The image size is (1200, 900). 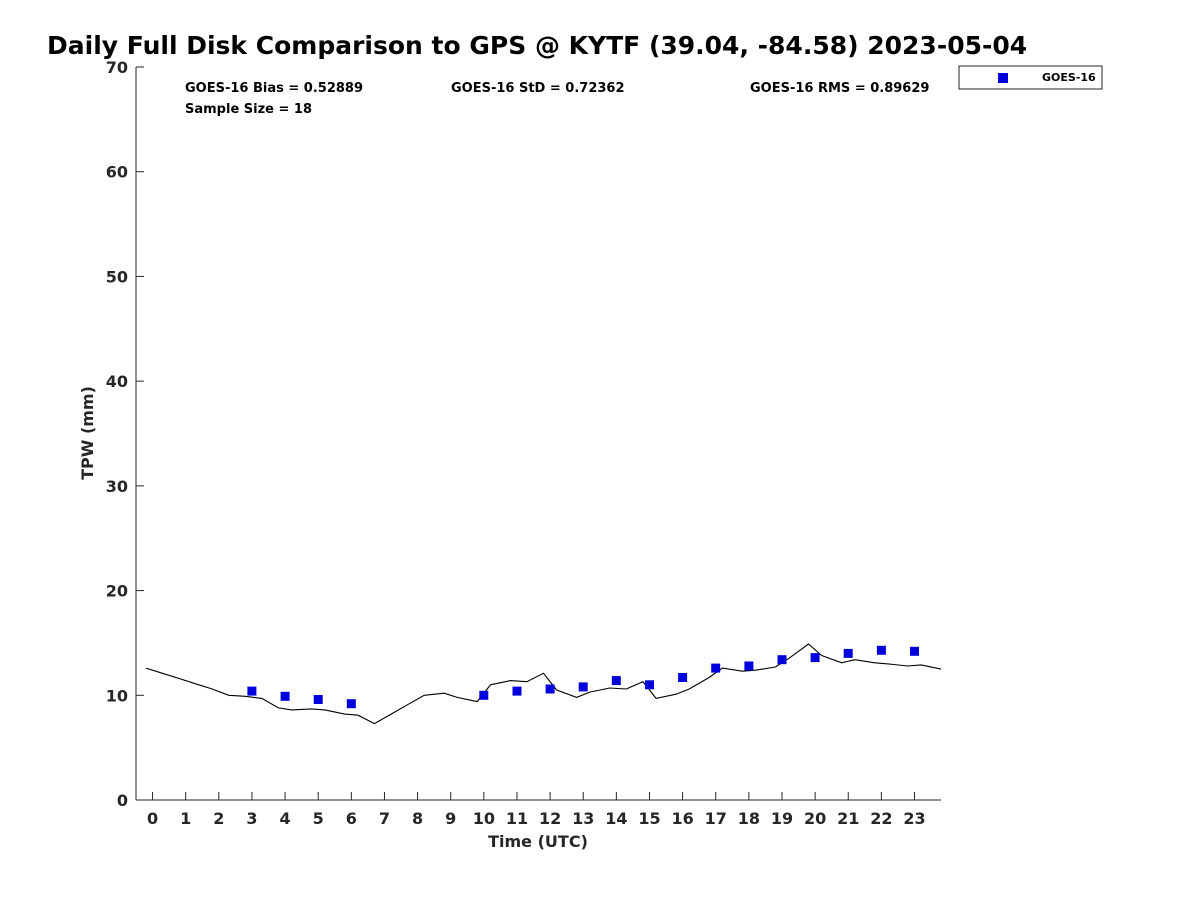 I want to click on gps-series-line, so click(x=543, y=684).